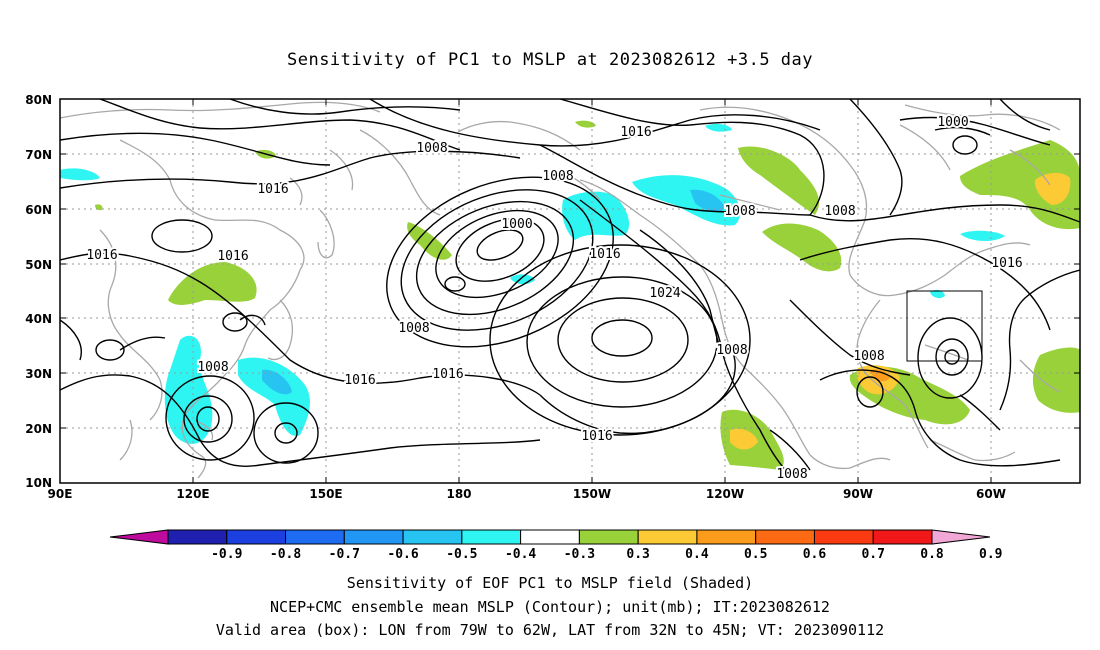 The height and width of the screenshot is (650, 1100). I want to click on colorbar-label: 0.9, so click(990, 554).